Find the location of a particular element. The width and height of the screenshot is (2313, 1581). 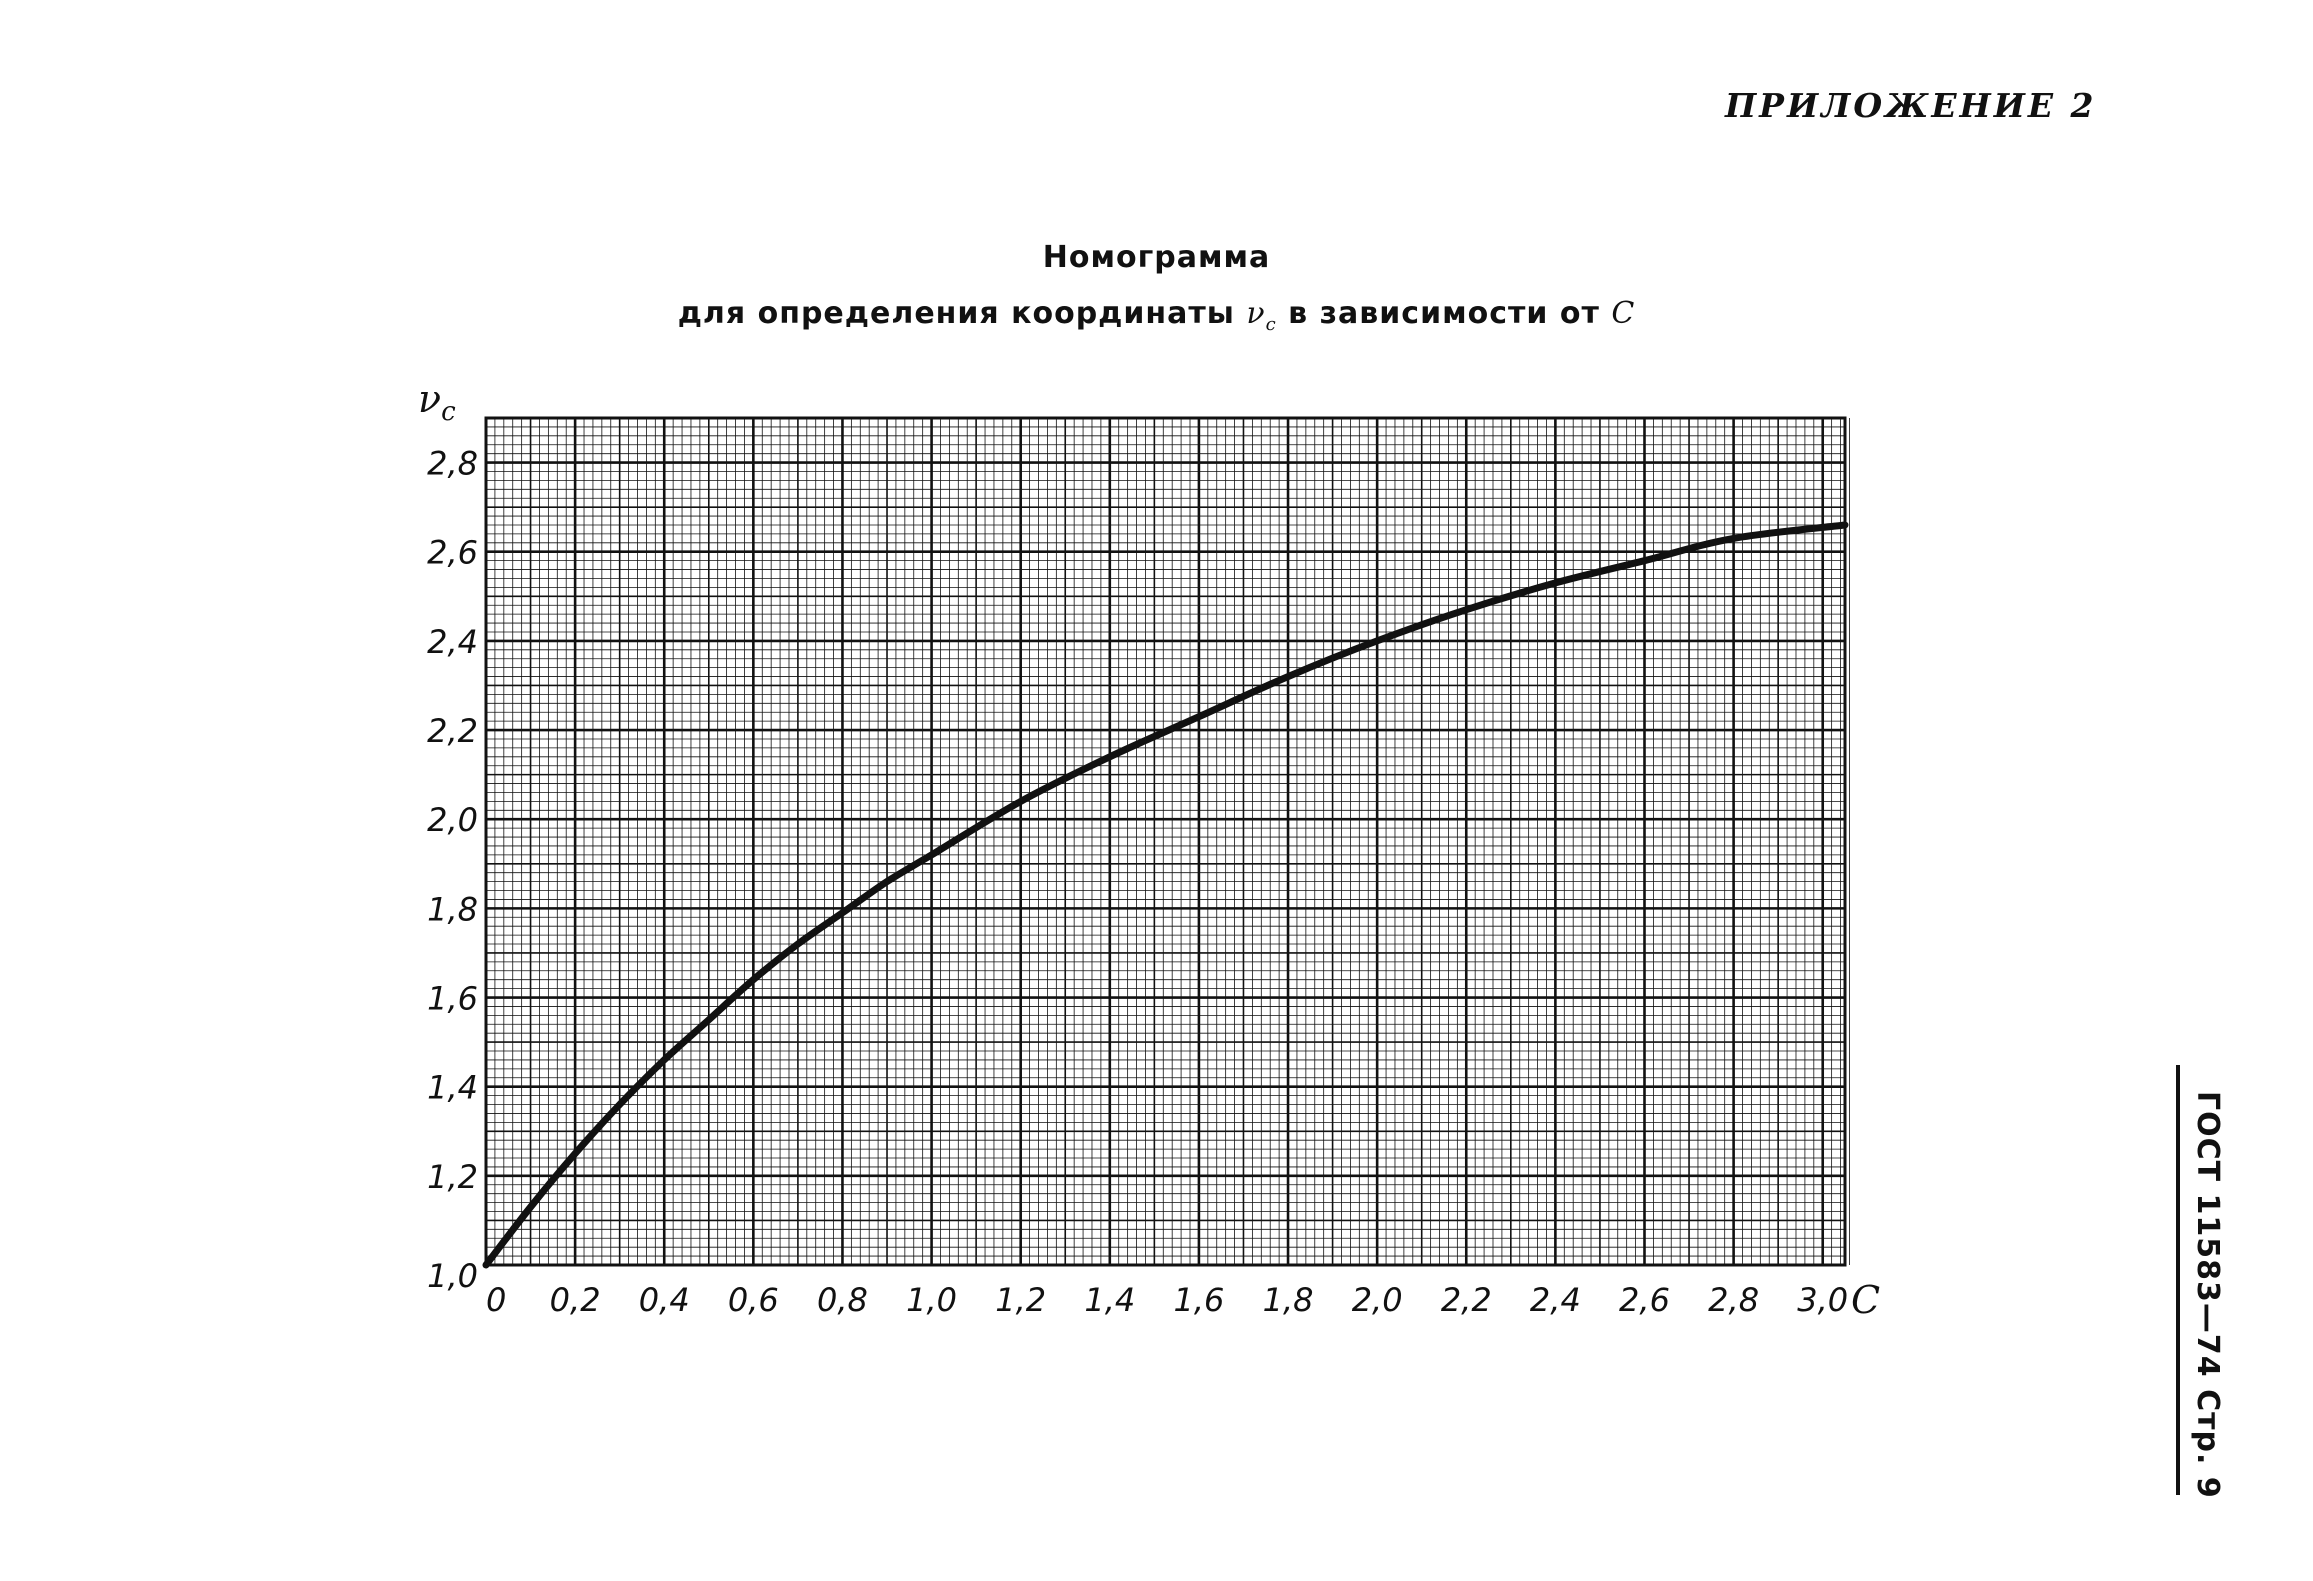

x-tick-label: 0,4 is located at coordinates (664, 1300).